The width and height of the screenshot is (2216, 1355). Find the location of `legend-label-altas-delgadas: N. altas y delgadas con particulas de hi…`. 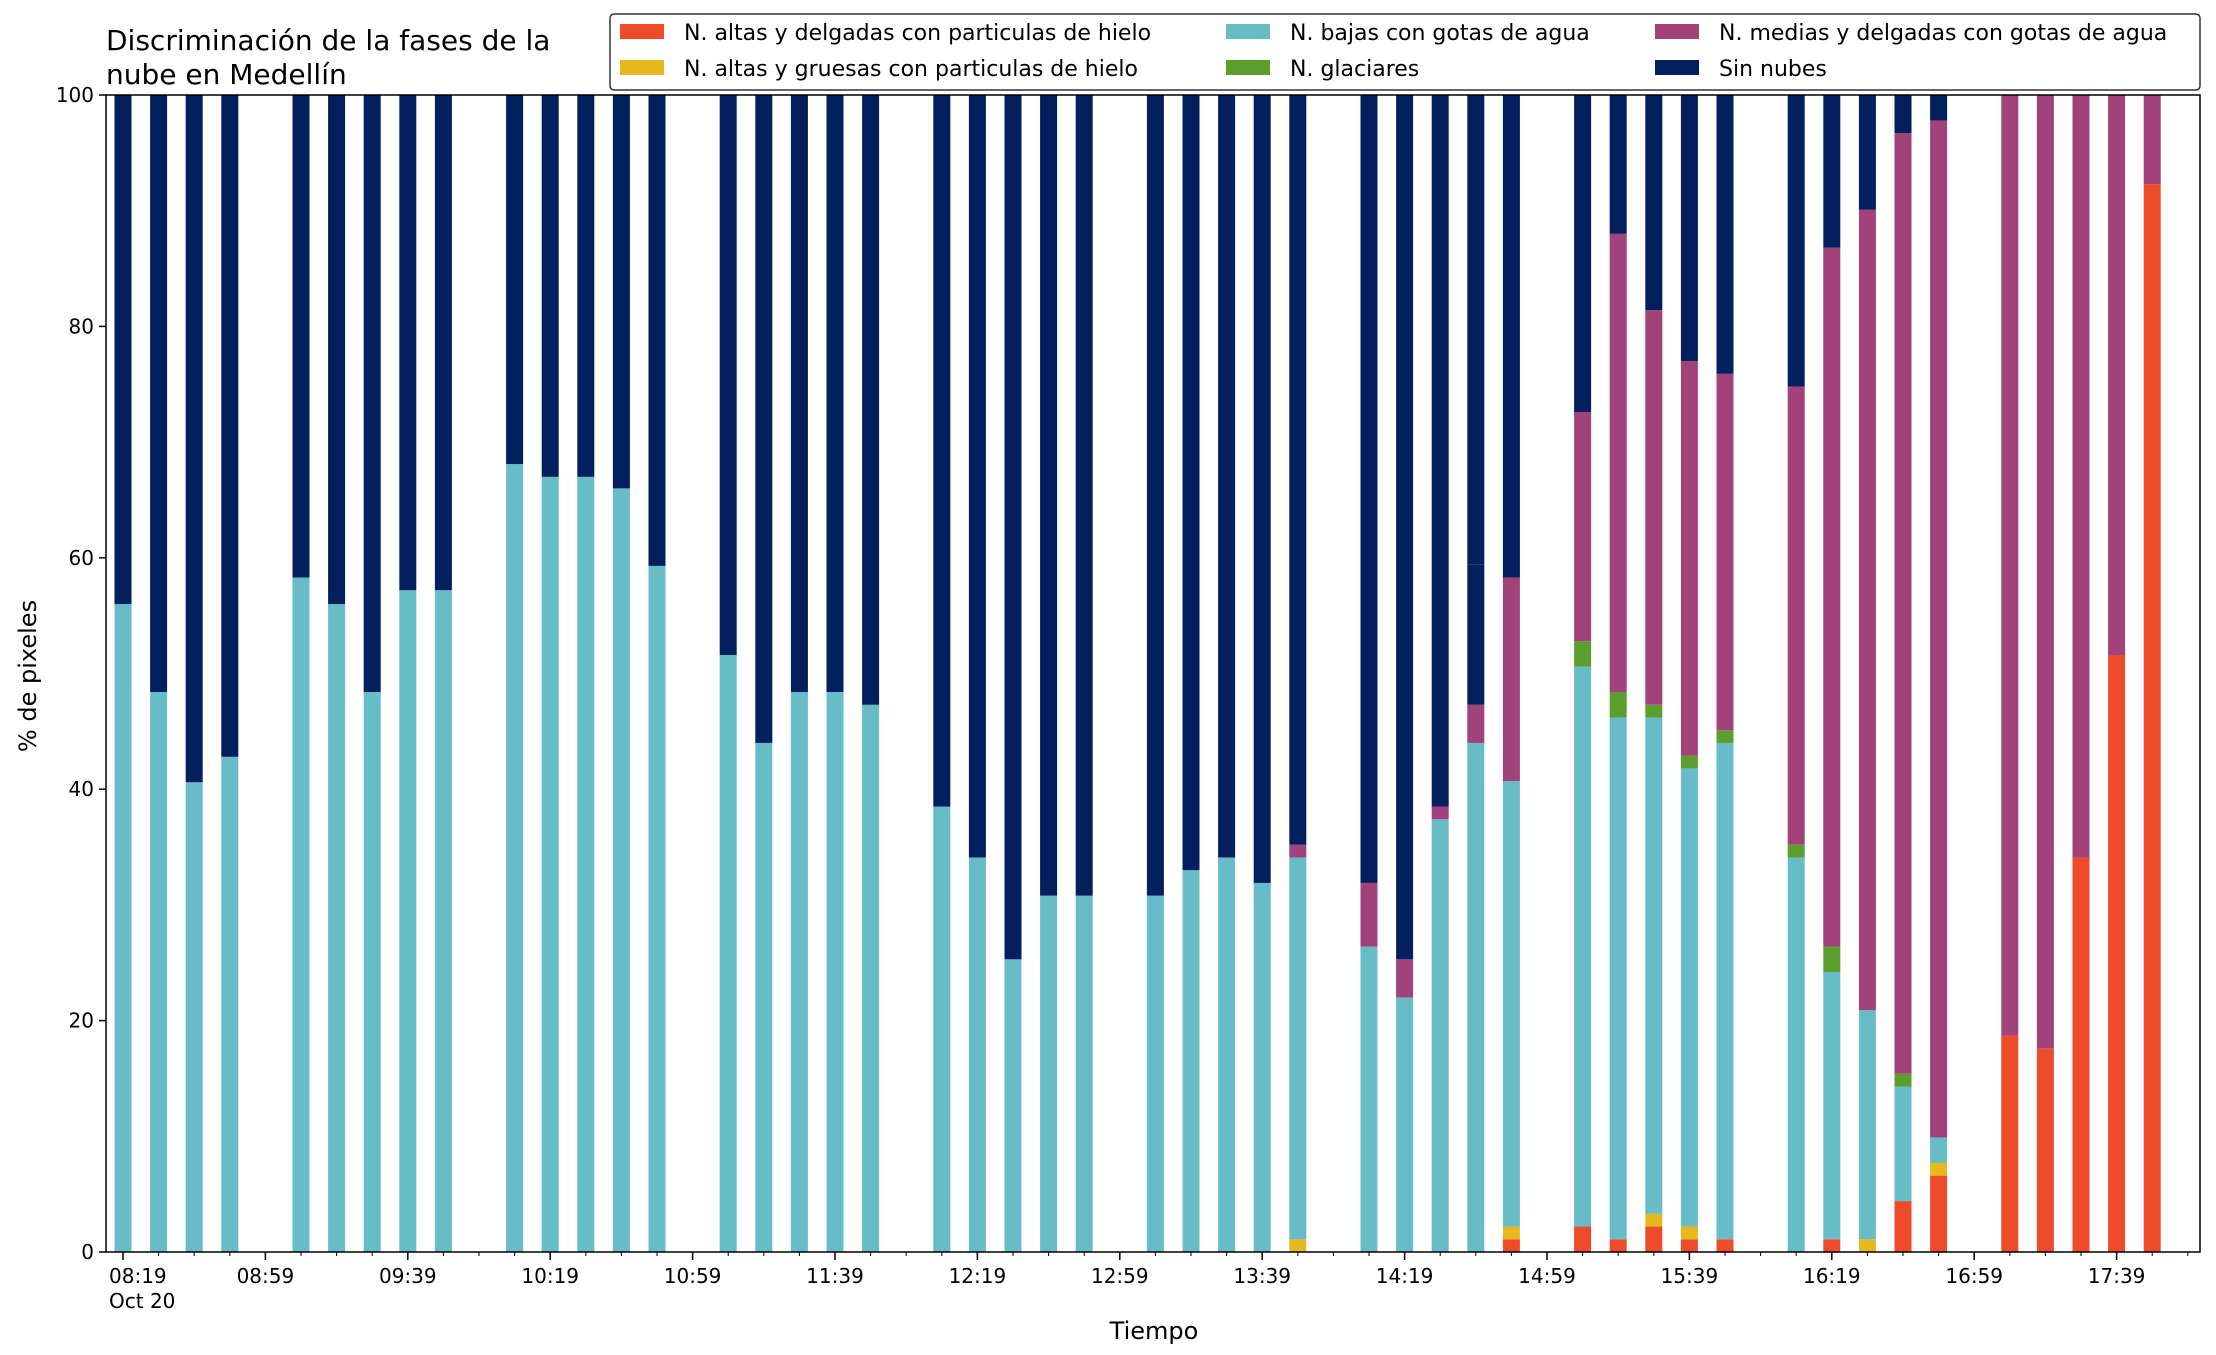

legend-label-altas-delgadas: N. altas y delgadas con particulas de hi… is located at coordinates (917, 33).